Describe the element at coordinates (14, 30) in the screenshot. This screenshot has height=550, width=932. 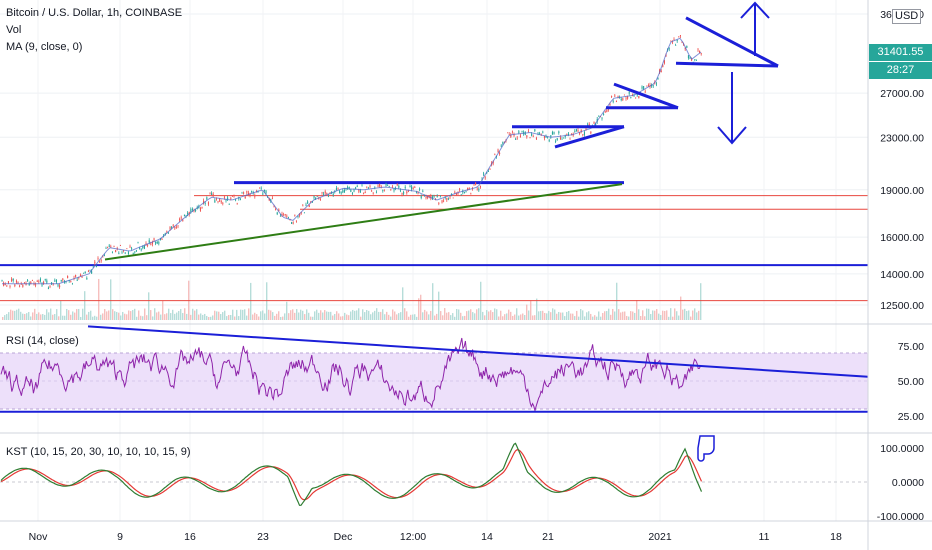
I see `volume-legend: Vol` at that location.